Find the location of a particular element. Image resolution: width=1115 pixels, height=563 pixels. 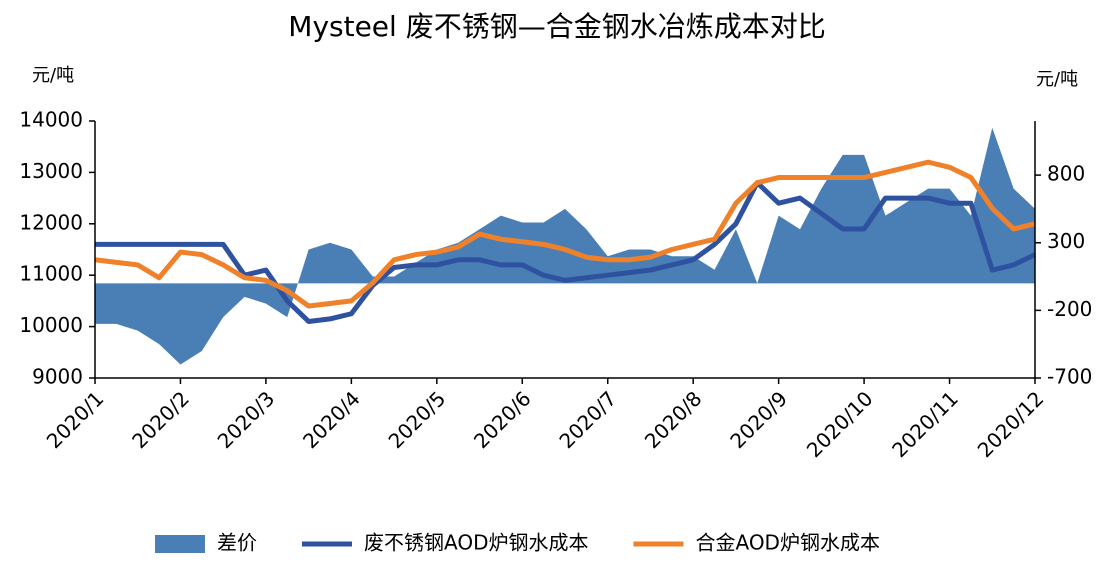

legend-label: 差价 is located at coordinates (237, 543).